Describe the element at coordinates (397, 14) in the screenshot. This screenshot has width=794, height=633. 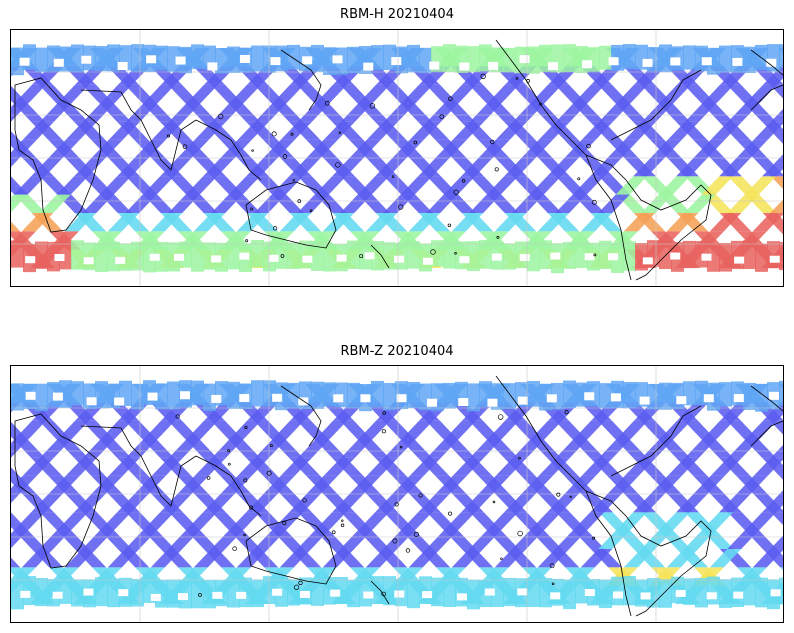
I see `panel-title-top: RBM-H 20210404` at that location.